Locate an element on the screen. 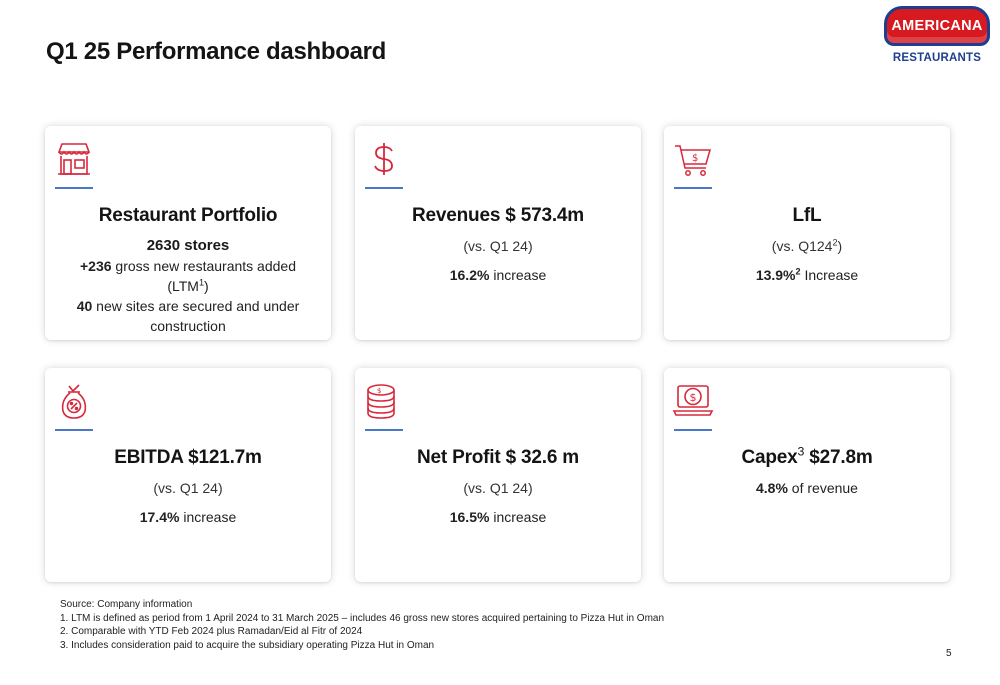 The height and width of the screenshot is (685, 1000). logo-subtitle: RESTAURANTS is located at coordinates (937, 58).